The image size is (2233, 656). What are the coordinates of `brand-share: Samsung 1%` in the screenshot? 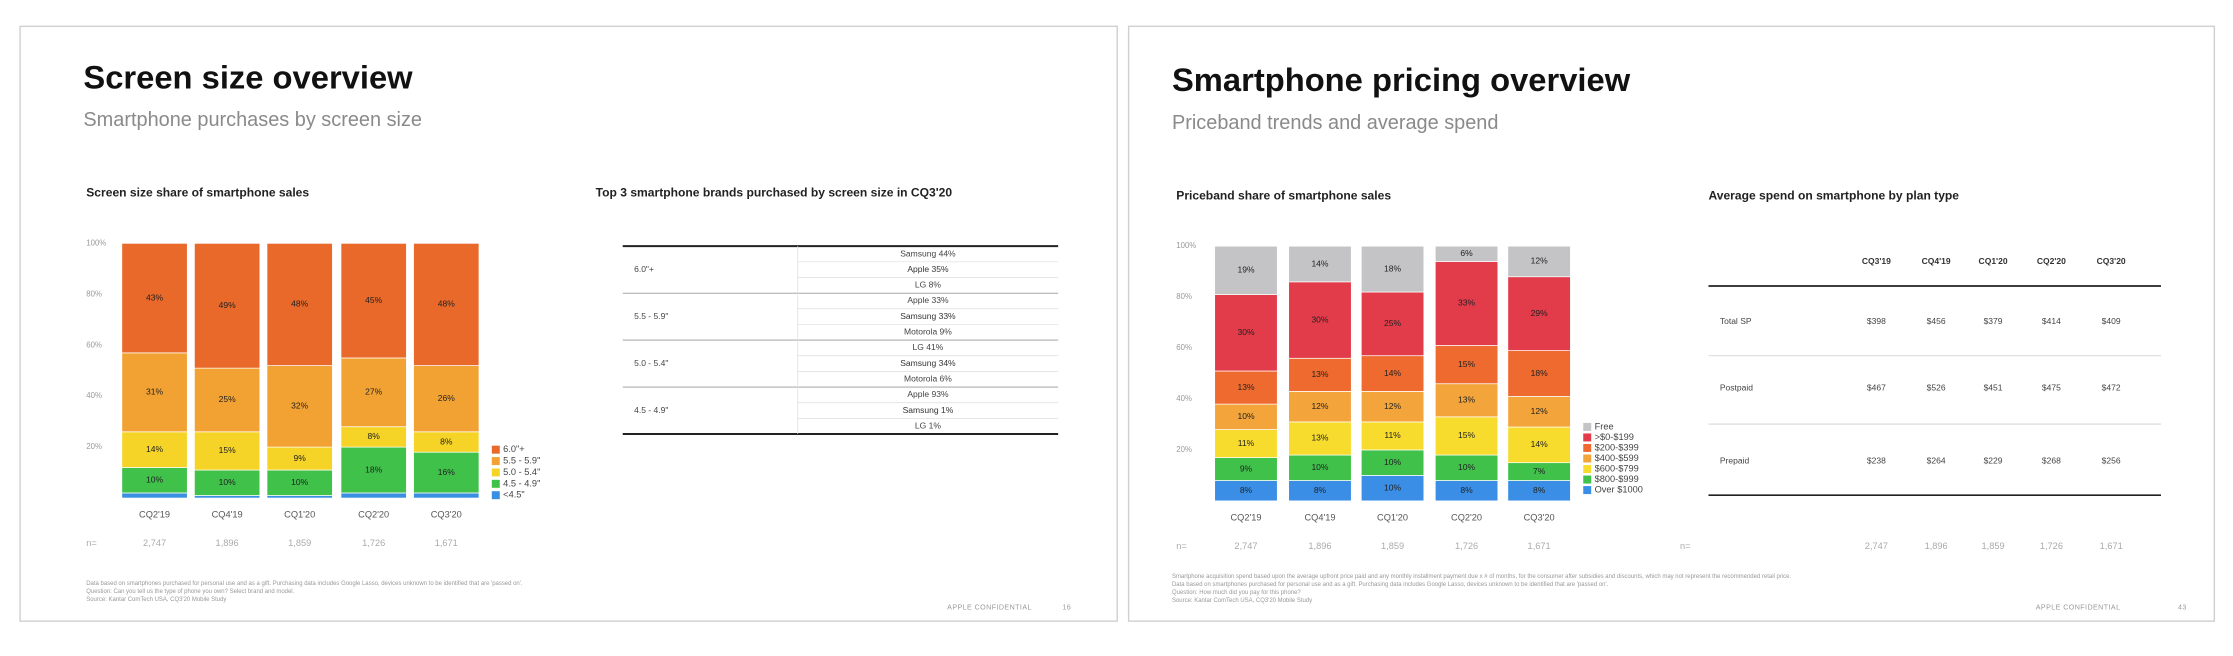 It's located at (928, 410).